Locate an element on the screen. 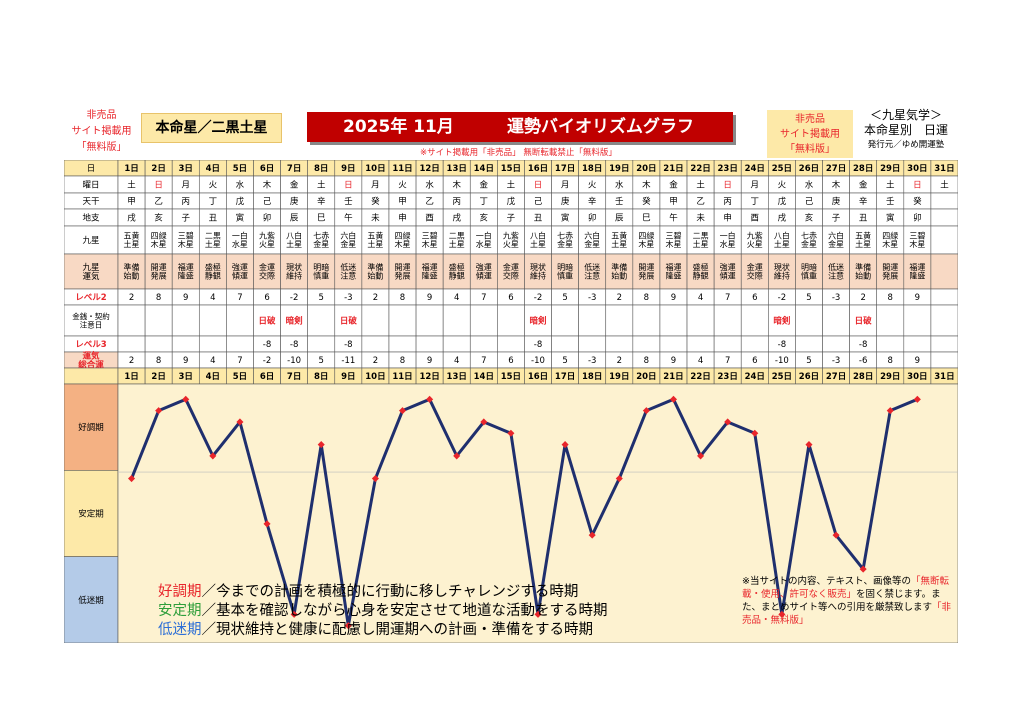  day-footer-row-value: 3日 is located at coordinates (186, 377).